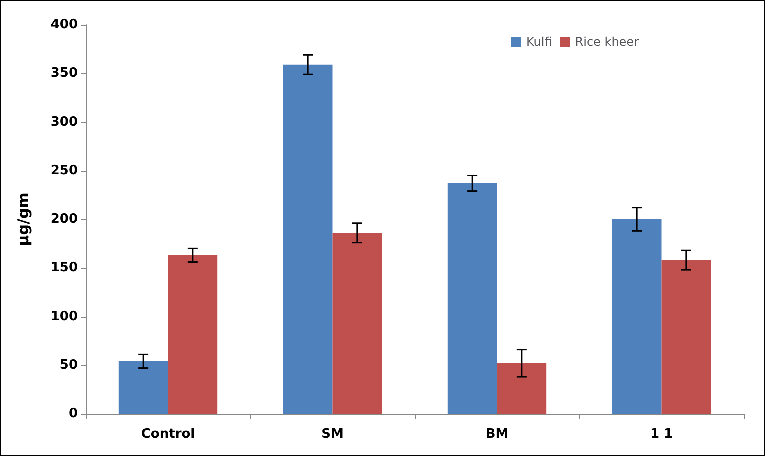 The width and height of the screenshot is (765, 456). Describe the element at coordinates (64, 268) in the screenshot. I see `y-tick-label: 150` at that location.